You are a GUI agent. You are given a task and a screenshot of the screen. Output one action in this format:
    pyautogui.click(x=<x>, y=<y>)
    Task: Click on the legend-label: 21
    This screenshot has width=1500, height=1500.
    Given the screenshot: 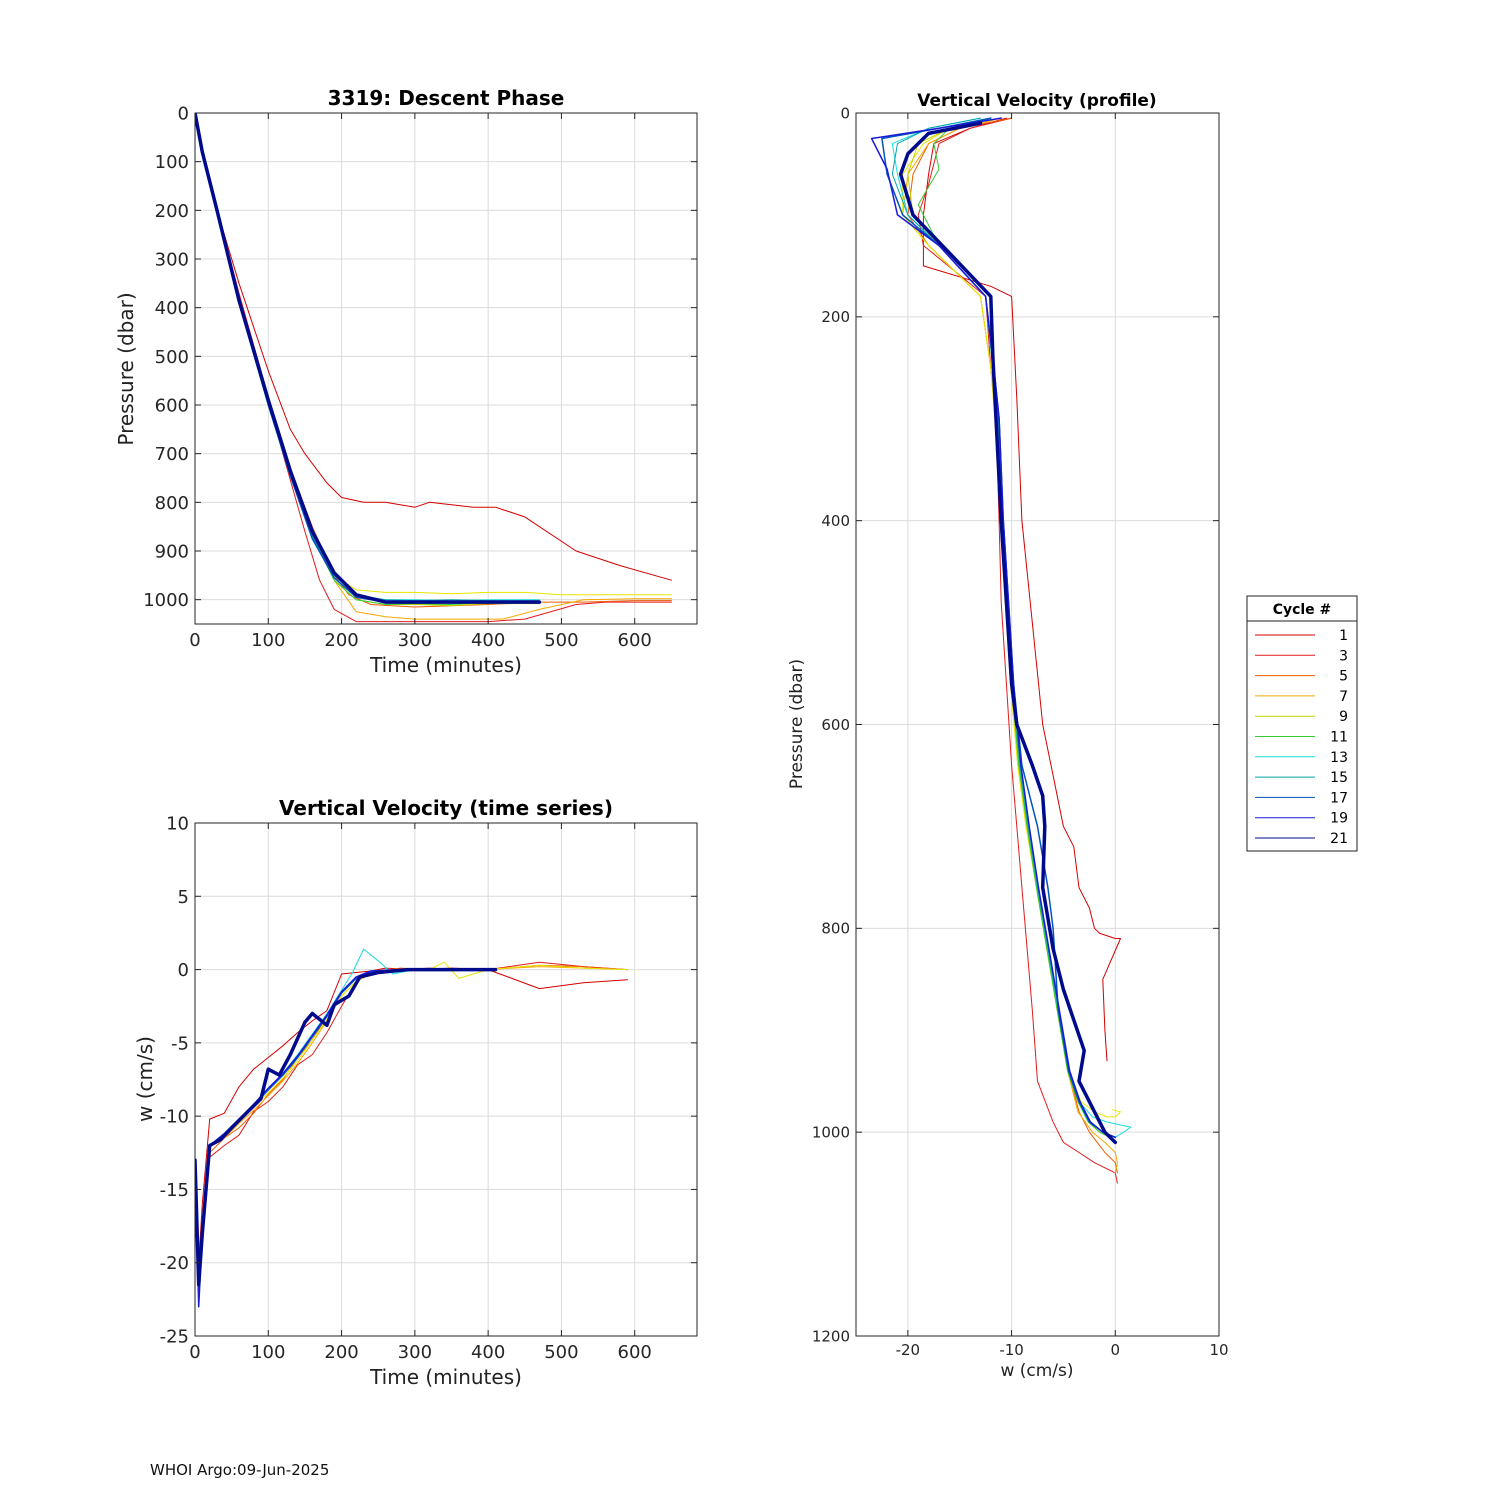 What is the action you would take?
    pyautogui.click(x=1339, y=839)
    